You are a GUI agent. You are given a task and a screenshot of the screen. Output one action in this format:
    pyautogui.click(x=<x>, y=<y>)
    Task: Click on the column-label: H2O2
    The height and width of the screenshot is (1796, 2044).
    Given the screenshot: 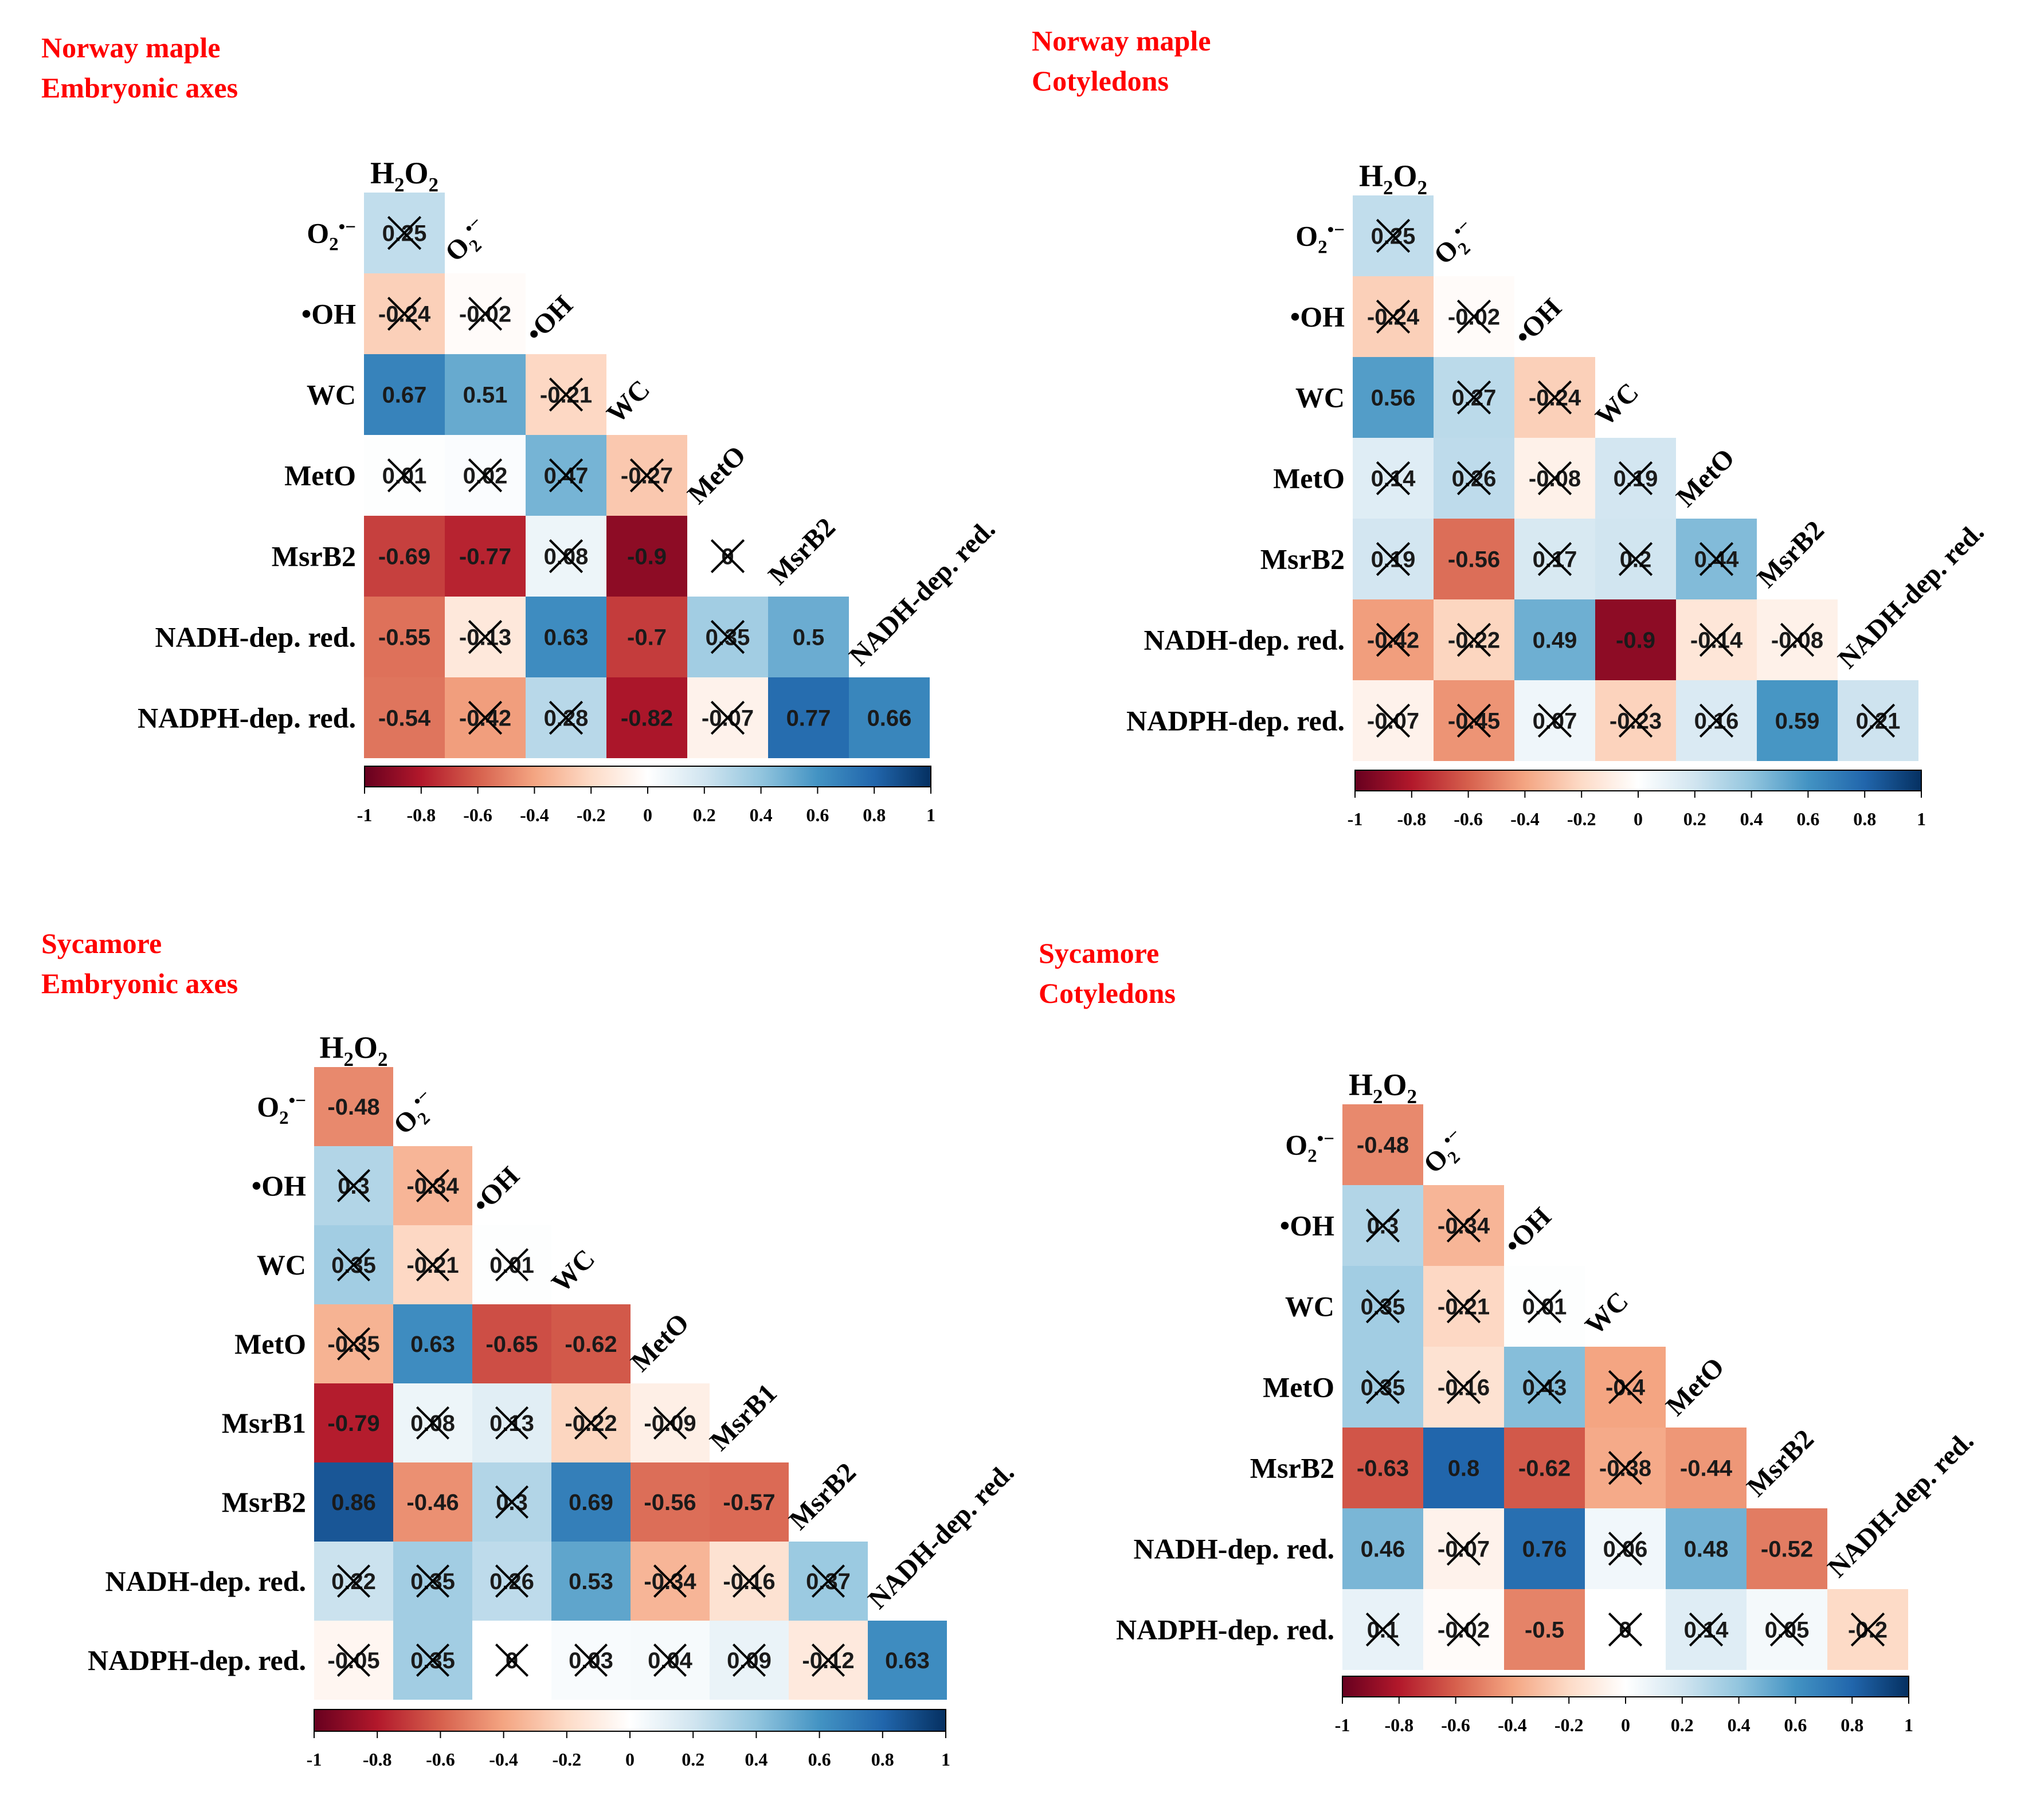 What is the action you would take?
    pyautogui.click(x=404, y=176)
    